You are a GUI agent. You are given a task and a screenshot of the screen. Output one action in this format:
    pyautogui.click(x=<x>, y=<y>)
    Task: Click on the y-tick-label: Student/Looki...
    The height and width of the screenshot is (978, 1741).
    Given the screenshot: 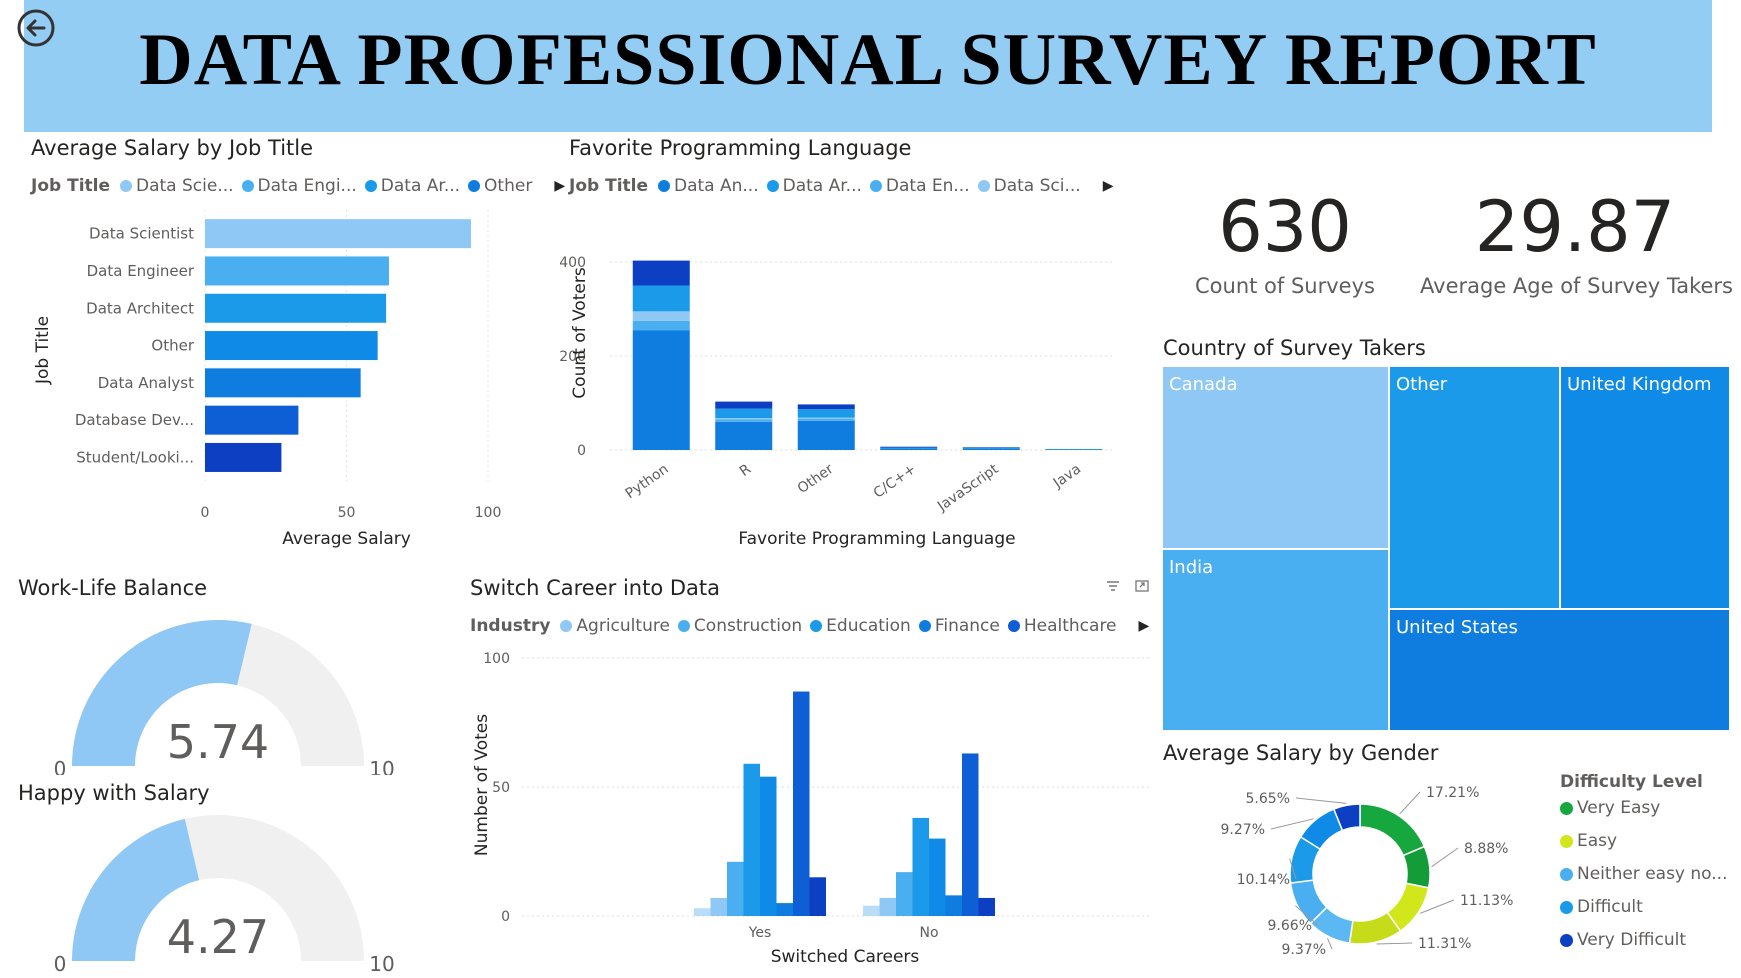 What is the action you would take?
    pyautogui.click(x=135, y=457)
    